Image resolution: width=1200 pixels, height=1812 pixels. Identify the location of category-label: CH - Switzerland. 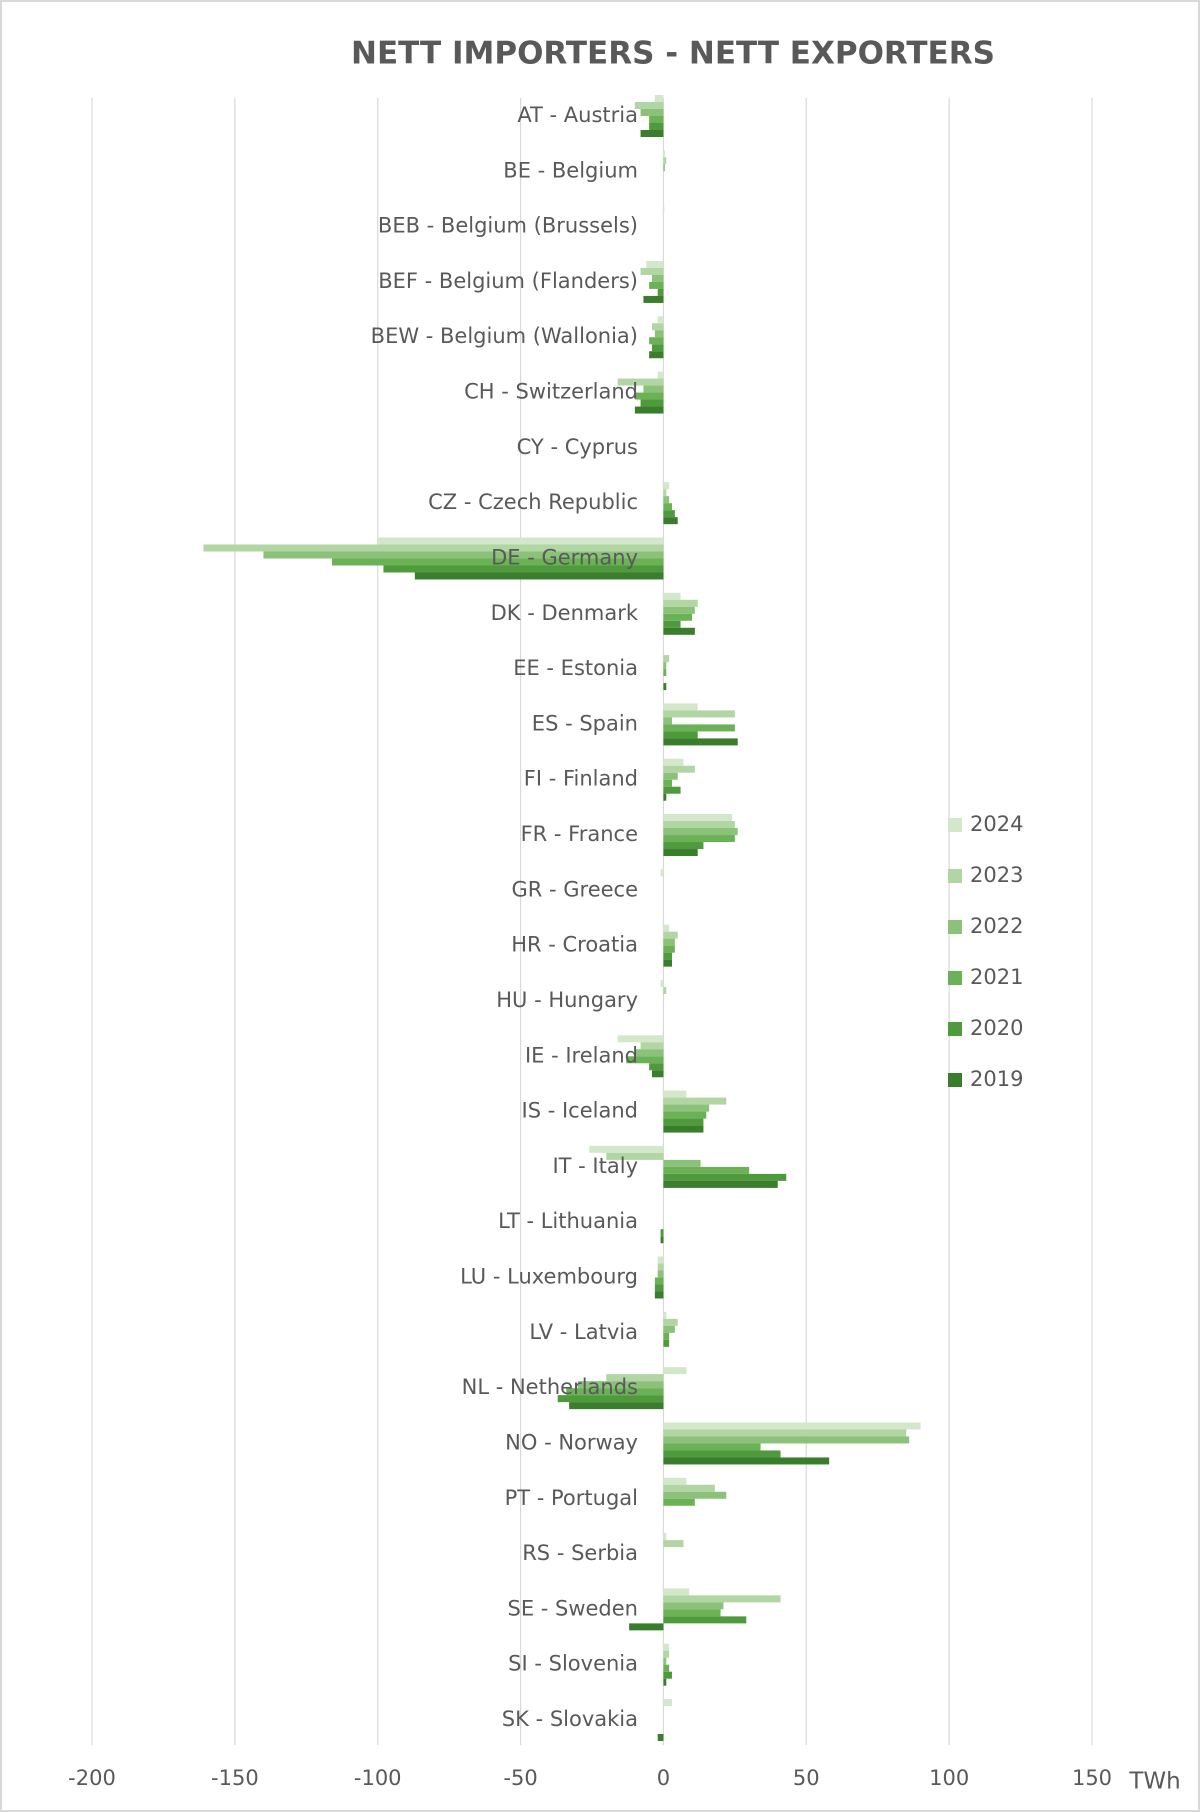
(551, 392).